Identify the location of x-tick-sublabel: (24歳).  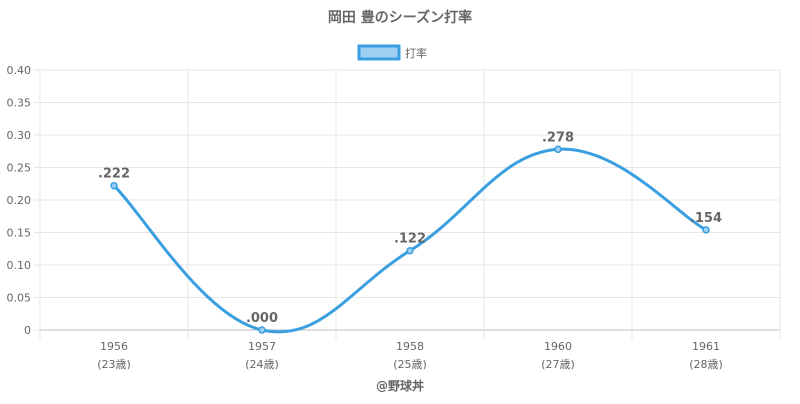
(262, 364).